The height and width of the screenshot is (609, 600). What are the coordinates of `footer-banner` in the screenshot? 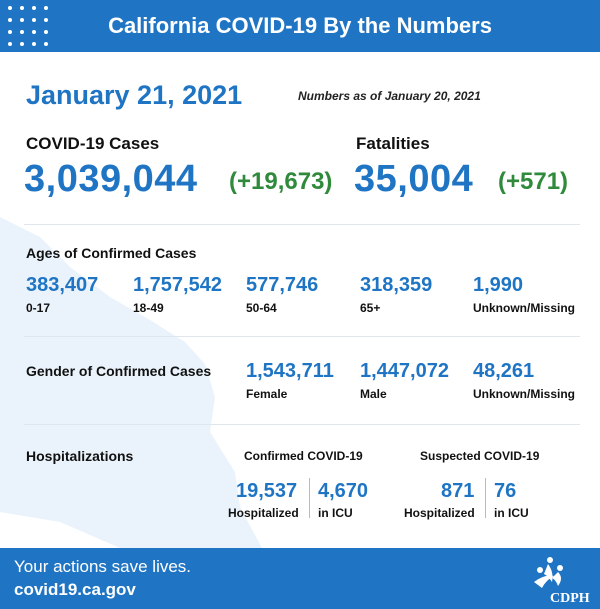 It's located at (300, 578).